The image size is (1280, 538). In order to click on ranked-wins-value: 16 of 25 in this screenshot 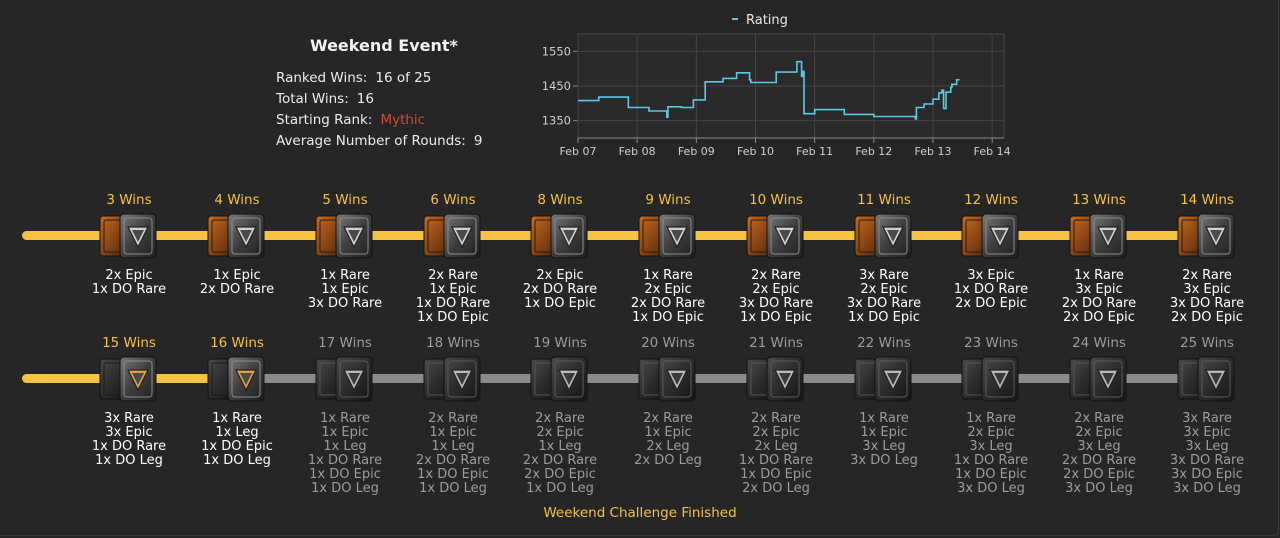, I will do `click(403, 78)`.